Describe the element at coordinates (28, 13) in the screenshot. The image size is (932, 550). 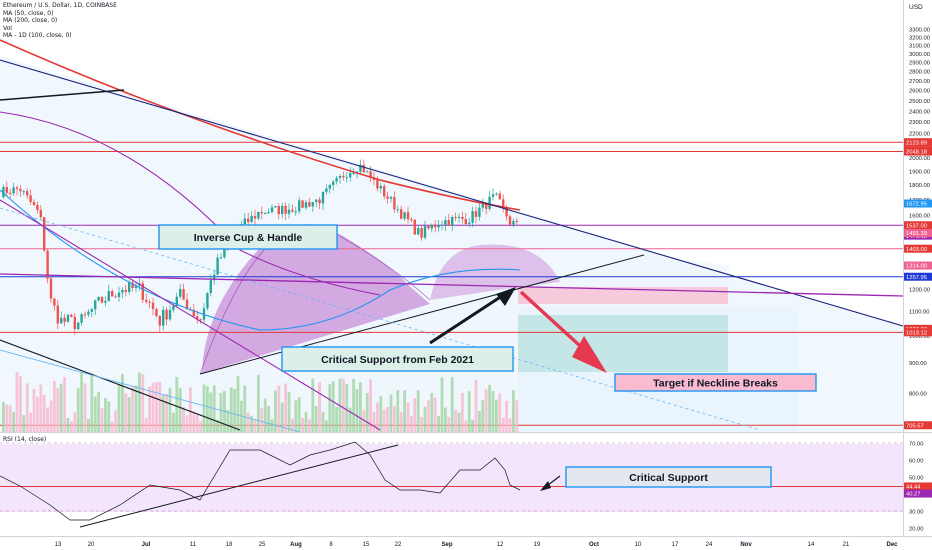
I see `indicator-ma50: MA (50, close, 0)` at that location.